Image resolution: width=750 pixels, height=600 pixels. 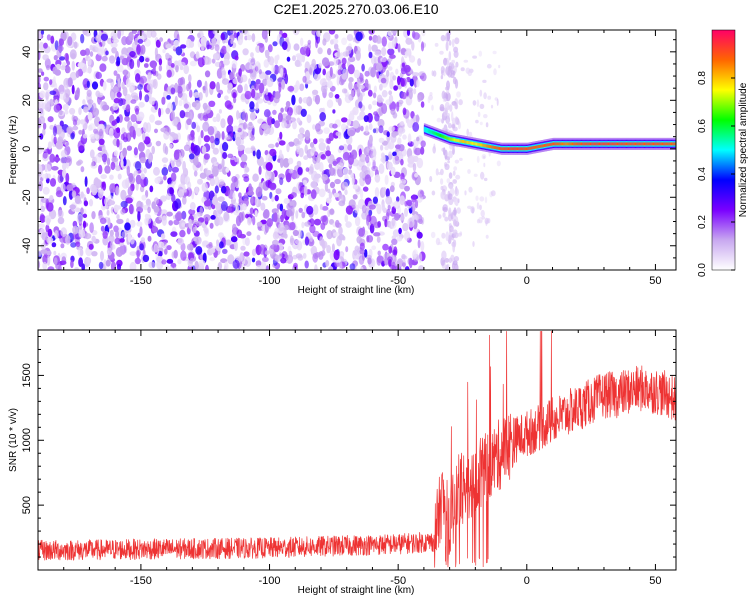 I want to click on colorbar-tick-label: 0.8, so click(x=702, y=78).